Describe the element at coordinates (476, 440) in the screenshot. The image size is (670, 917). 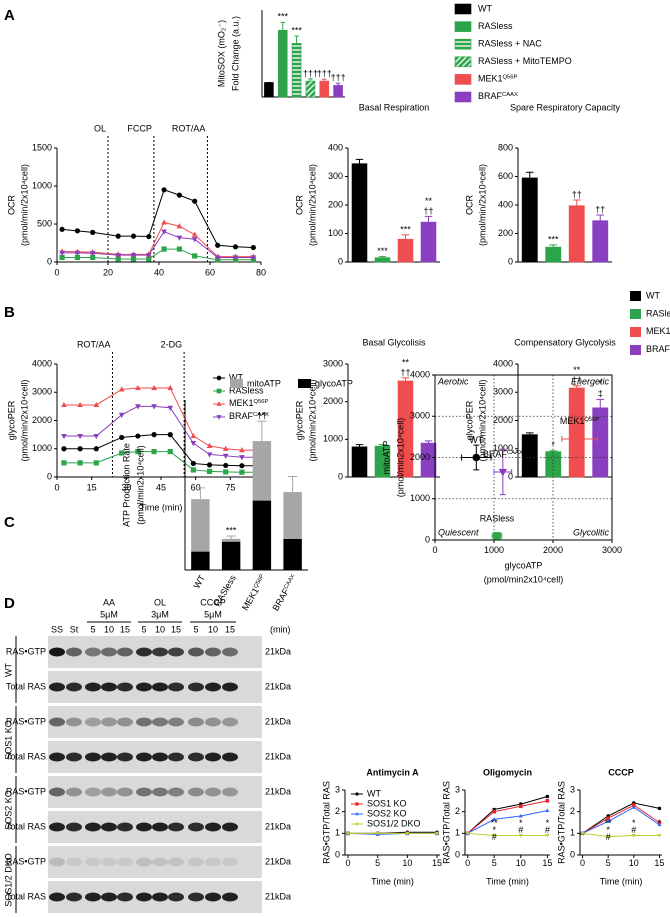
I see `point-label: WT` at that location.